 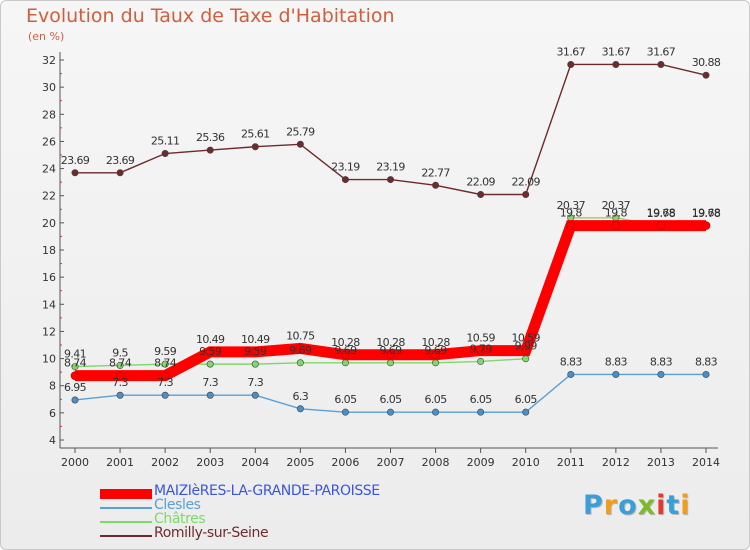 What do you see at coordinates (120, 462) in the screenshot?
I see `x-tick-label: 2001` at bounding box center [120, 462].